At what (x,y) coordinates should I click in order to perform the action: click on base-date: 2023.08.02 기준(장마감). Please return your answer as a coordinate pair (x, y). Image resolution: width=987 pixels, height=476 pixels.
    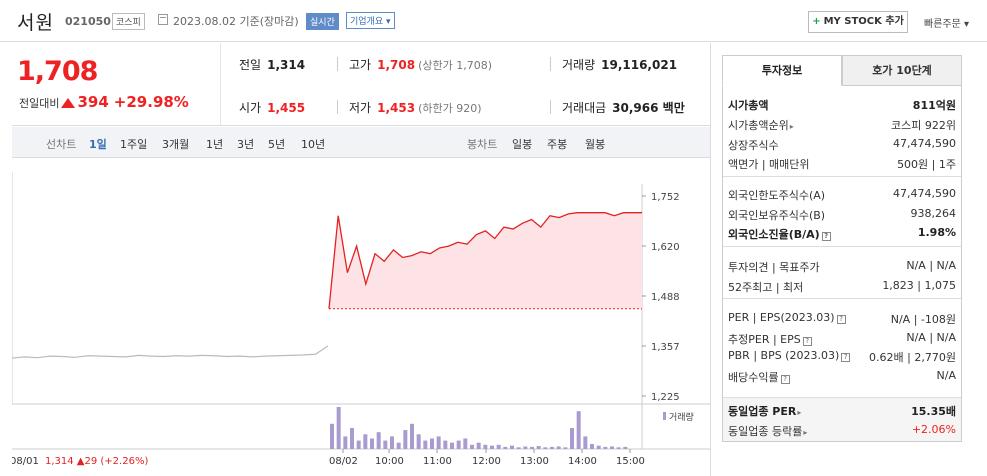
    Looking at the image, I should click on (236, 21).